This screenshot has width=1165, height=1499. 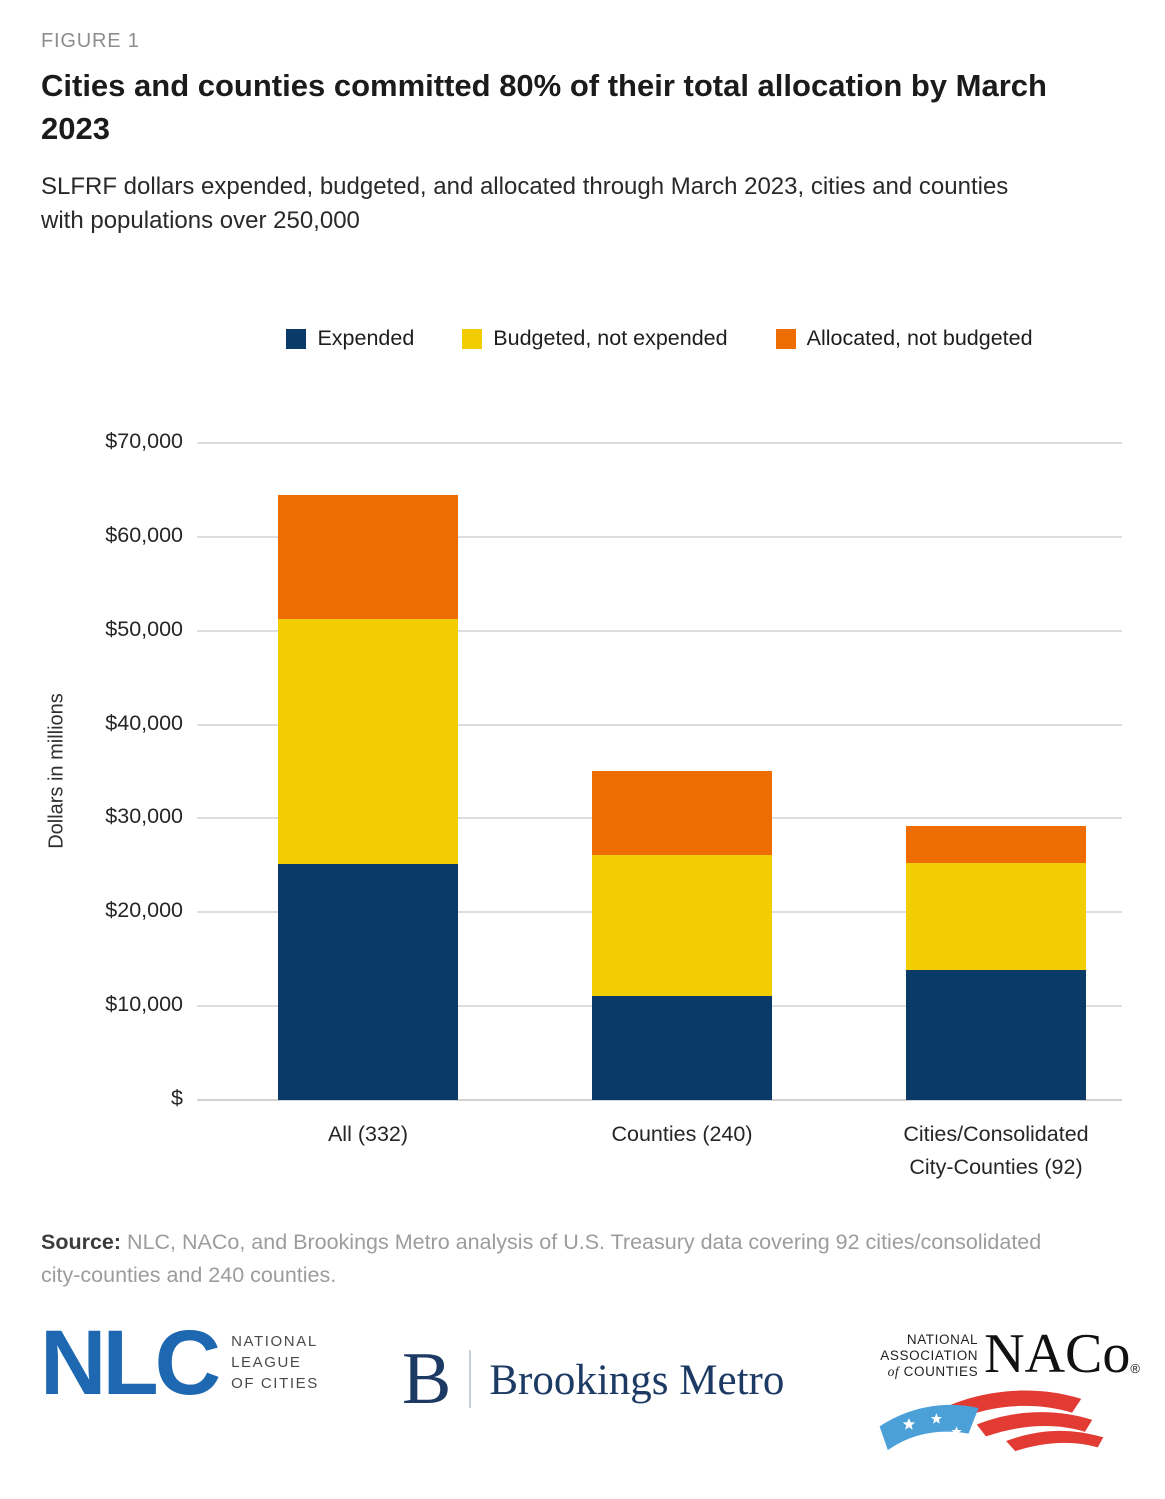 I want to click on x-axis-line, so click(x=659, y=1100).